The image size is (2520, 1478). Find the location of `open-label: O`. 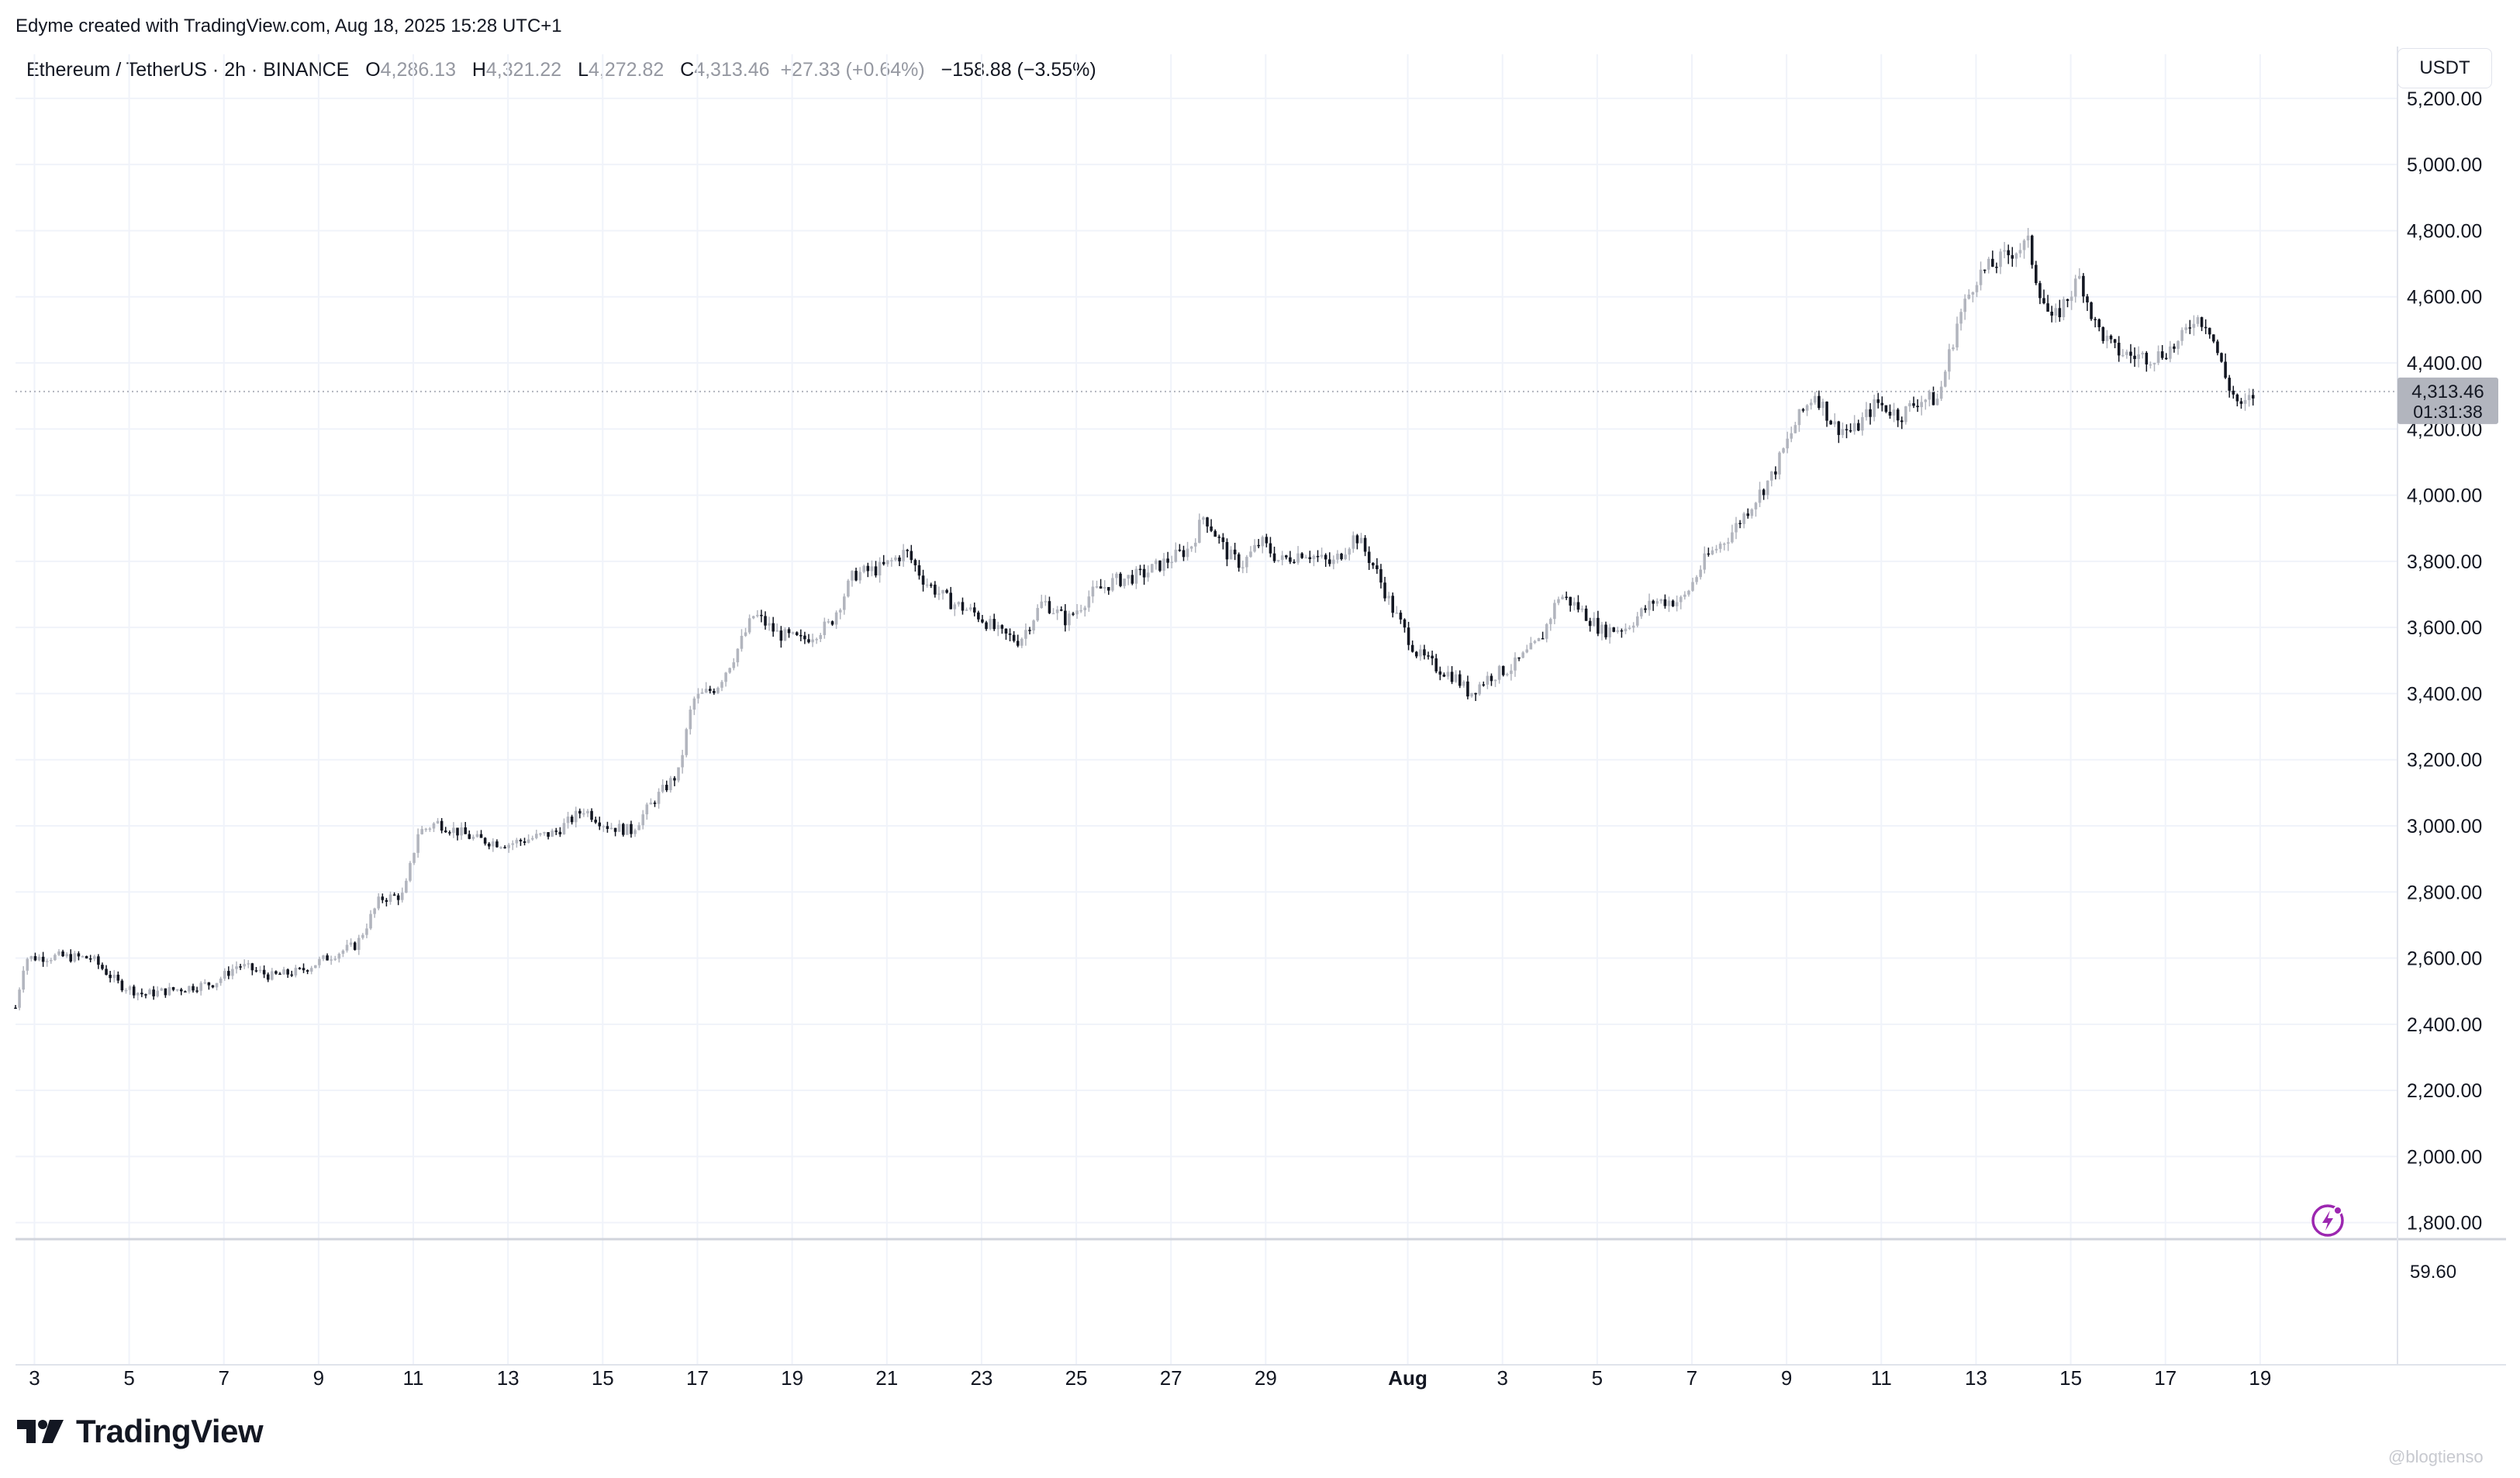

open-label: O is located at coordinates (373, 70).